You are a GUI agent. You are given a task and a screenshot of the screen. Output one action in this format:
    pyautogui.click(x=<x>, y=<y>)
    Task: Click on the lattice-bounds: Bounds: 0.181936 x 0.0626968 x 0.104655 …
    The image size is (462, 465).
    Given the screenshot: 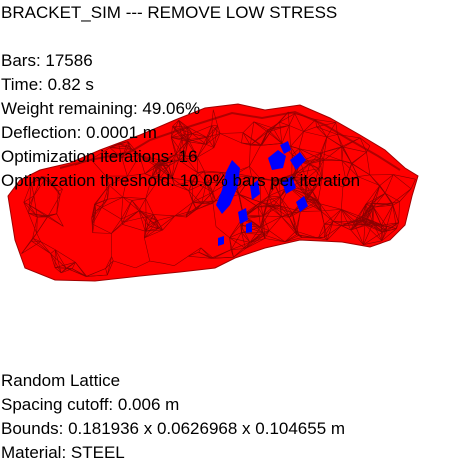 What is the action you would take?
    pyautogui.click(x=173, y=428)
    